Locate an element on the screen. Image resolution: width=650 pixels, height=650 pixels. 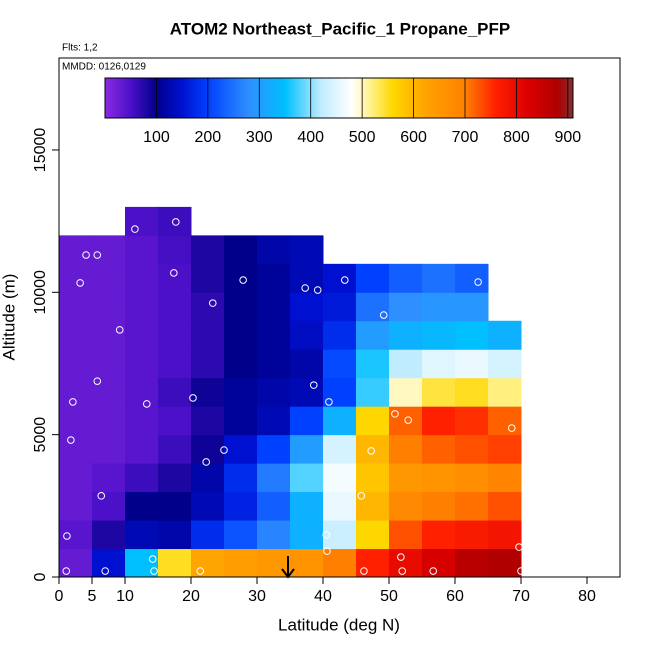
y-axis-label: Altitude (m) is located at coordinates (9, 317).